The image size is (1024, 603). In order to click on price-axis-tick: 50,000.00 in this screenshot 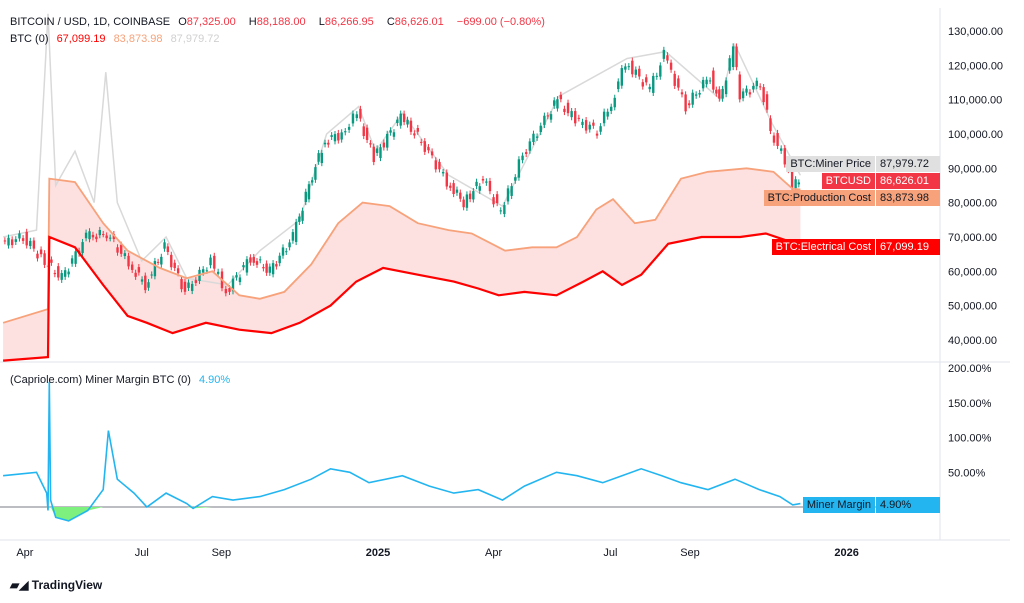, I will do `click(972, 307)`.